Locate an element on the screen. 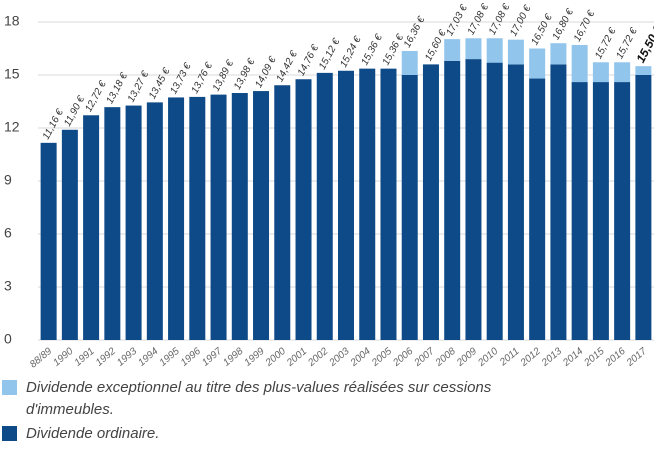 Image resolution: width=654 pixels, height=449 pixels. x-tick-label: 2002 is located at coordinates (318, 358).